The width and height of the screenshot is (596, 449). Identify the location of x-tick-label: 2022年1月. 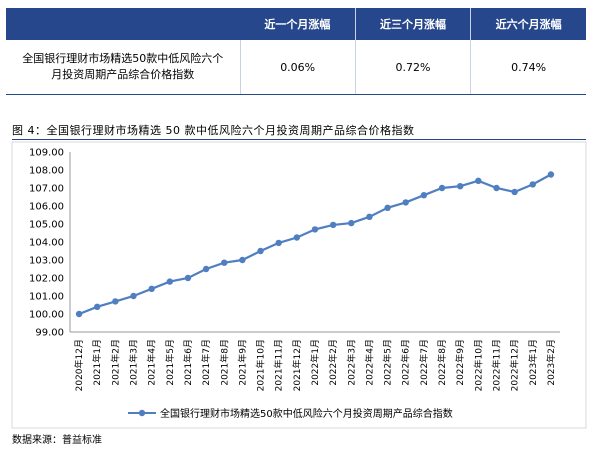
(315, 362).